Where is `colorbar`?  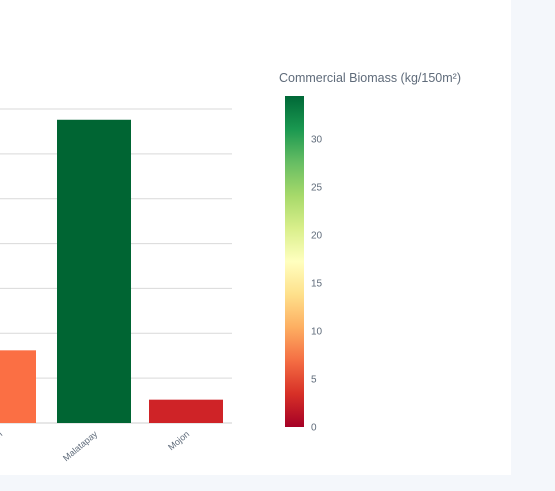 colorbar is located at coordinates (294, 261).